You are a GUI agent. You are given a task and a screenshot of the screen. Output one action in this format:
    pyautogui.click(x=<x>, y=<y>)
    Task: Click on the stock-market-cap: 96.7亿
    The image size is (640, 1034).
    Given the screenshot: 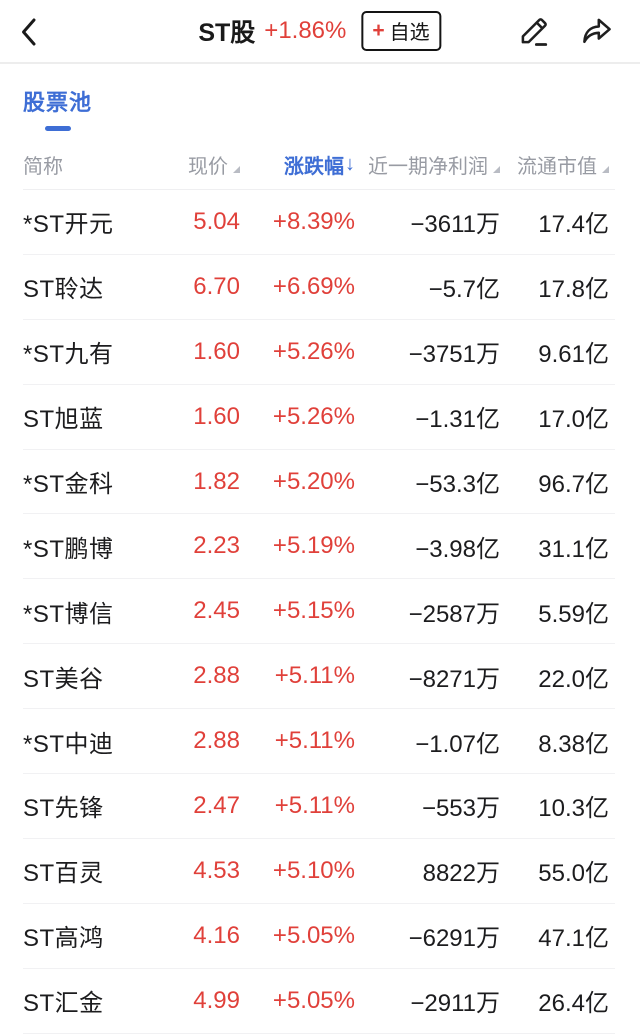 What is the action you would take?
    pyautogui.click(x=573, y=484)
    